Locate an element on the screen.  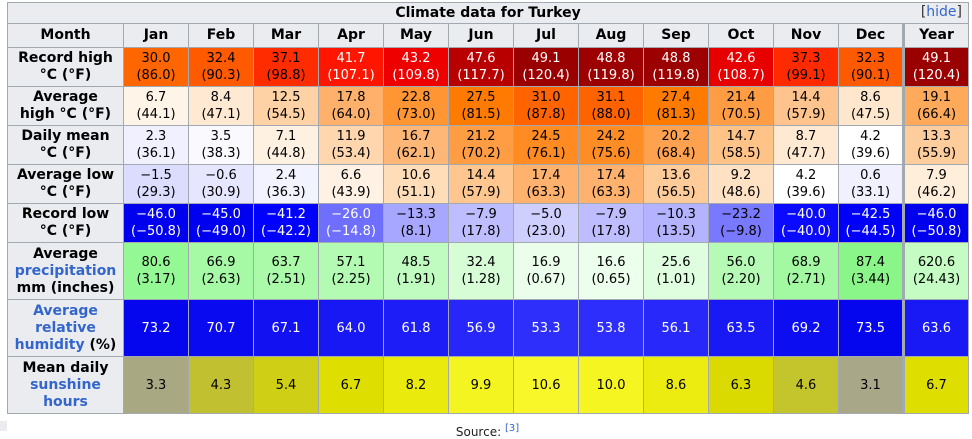
month-header-oct: Oct is located at coordinates (741, 35).